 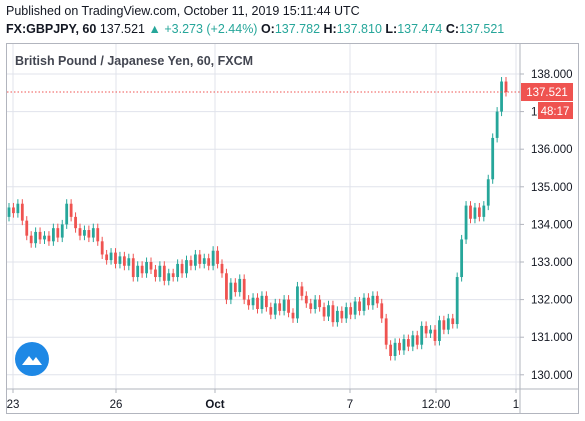 What do you see at coordinates (32, 359) in the screenshot?
I see `tradingview-logo-icon` at bounding box center [32, 359].